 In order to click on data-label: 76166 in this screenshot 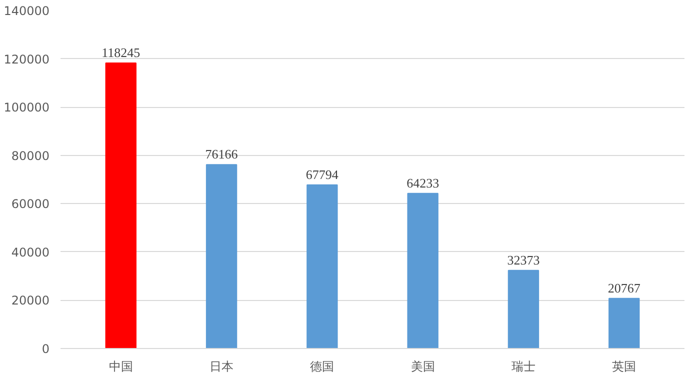, I will do `click(221, 154)`.